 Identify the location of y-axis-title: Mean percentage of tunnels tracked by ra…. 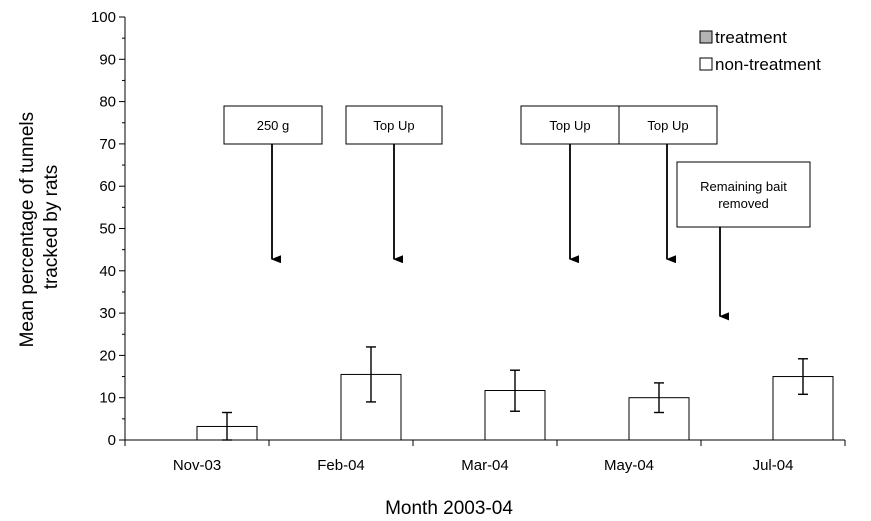
(39, 227).